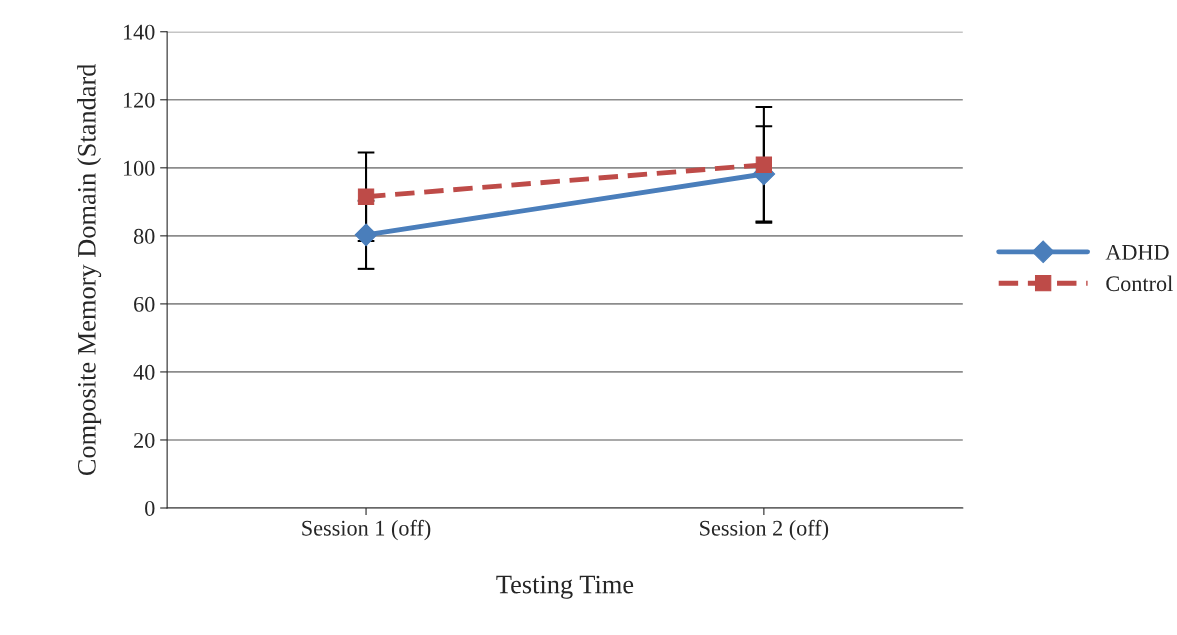 The image size is (1177, 635). What do you see at coordinates (139, 32) in the screenshot?
I see `y-tick-label: 140` at bounding box center [139, 32].